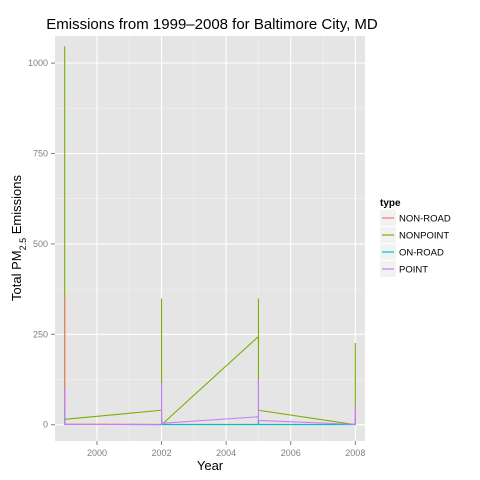 This screenshot has height=480, width=480. Describe the element at coordinates (40, 154) in the screenshot. I see `y-tick-label: 750` at that location.